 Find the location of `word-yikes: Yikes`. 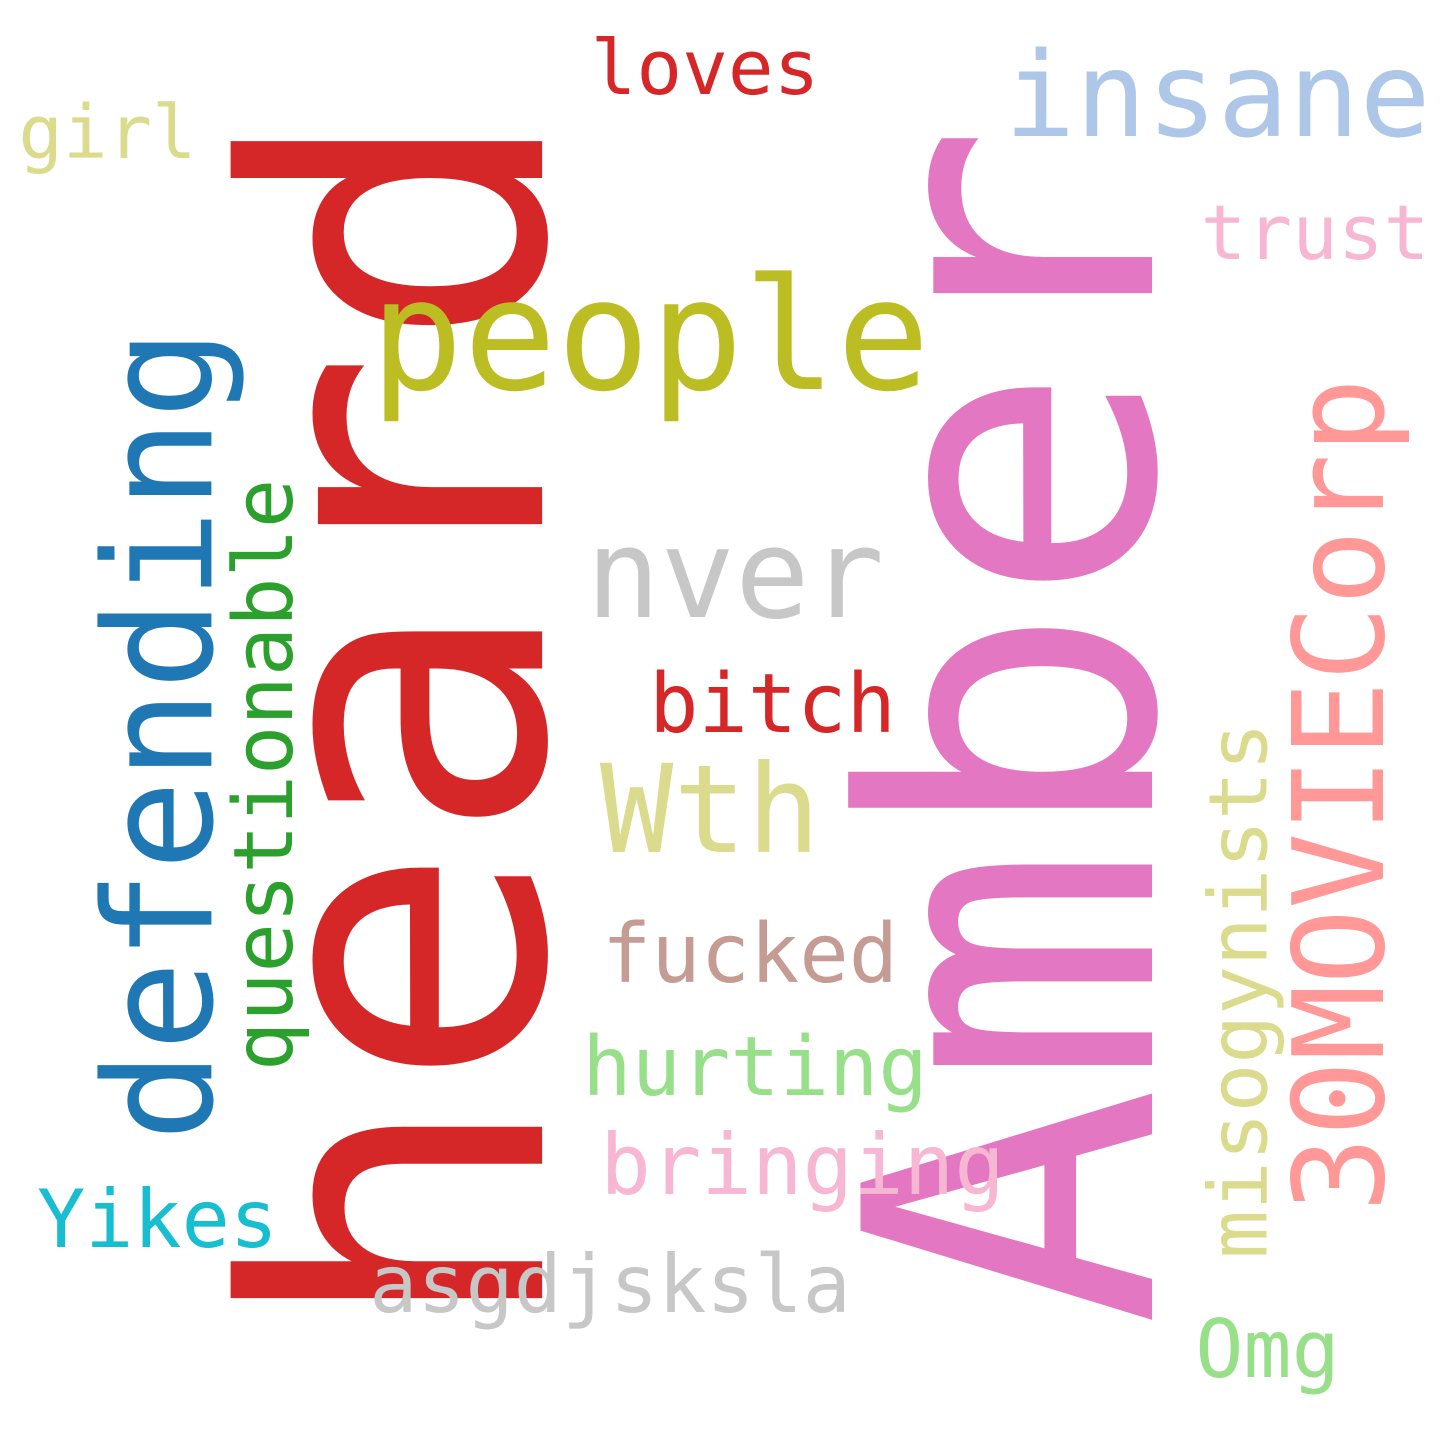

word-yikes: Yikes is located at coordinates (157, 1219).